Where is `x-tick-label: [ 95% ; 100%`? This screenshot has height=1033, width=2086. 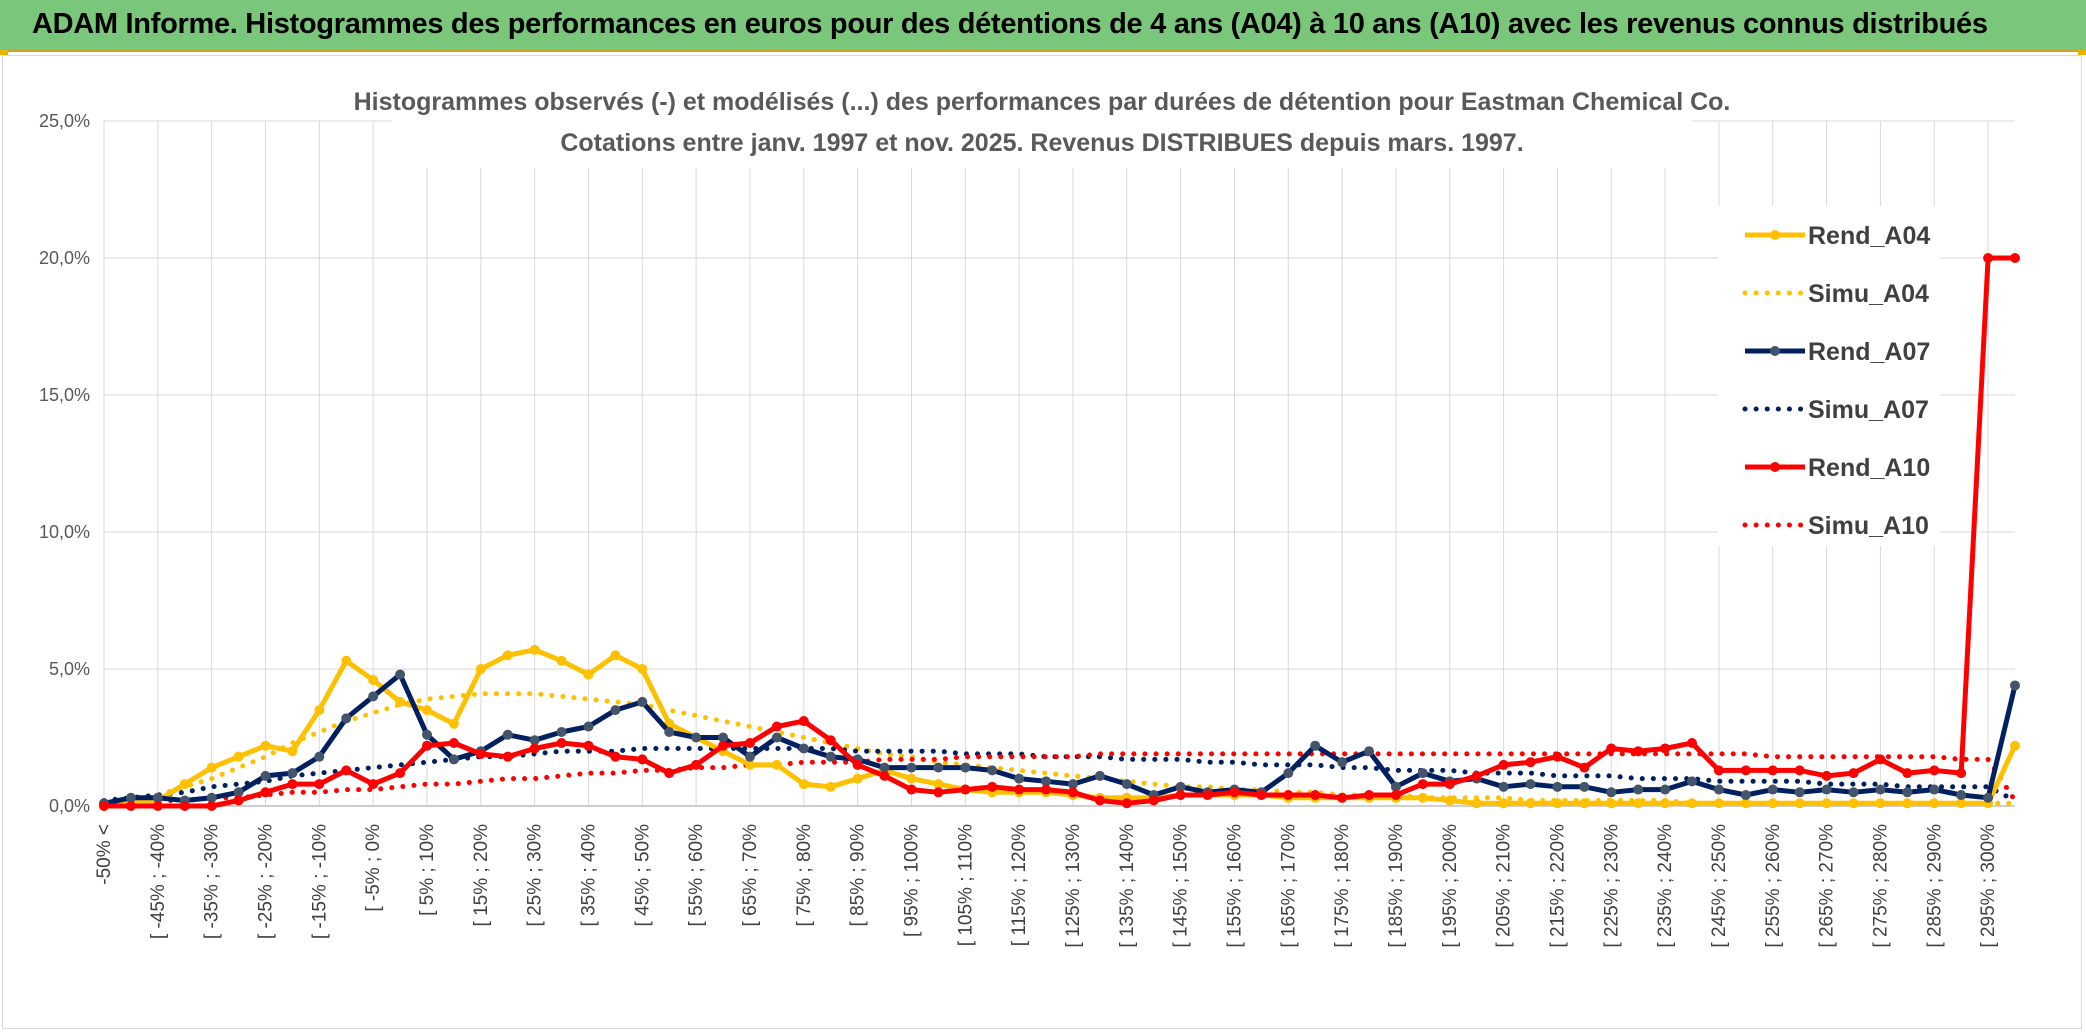
x-tick-label: [ 95% ; 100% is located at coordinates (911, 880).